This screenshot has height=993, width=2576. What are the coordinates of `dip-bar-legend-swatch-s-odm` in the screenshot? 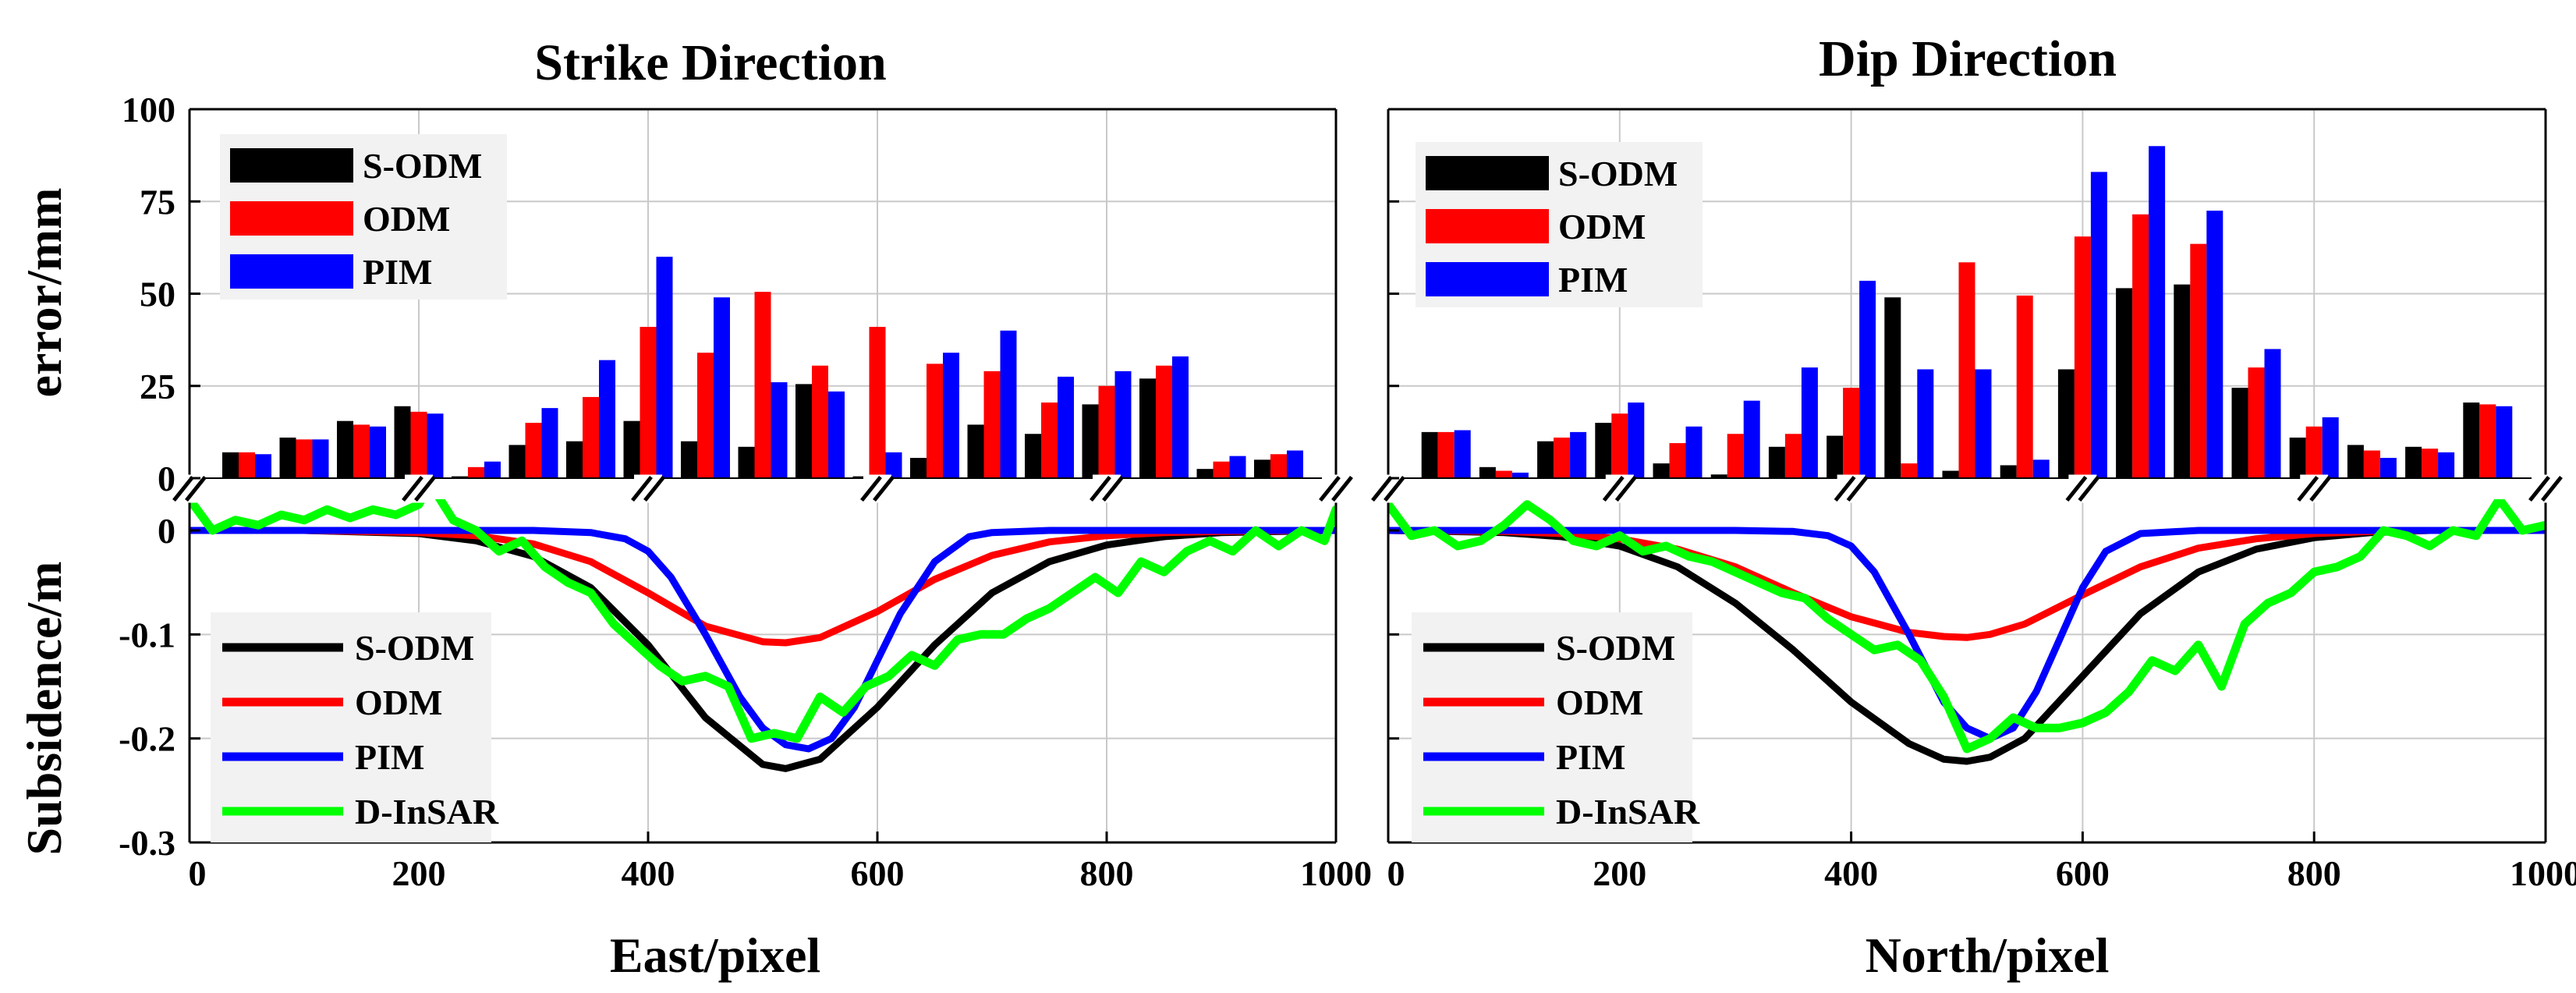 It's located at (1487, 173).